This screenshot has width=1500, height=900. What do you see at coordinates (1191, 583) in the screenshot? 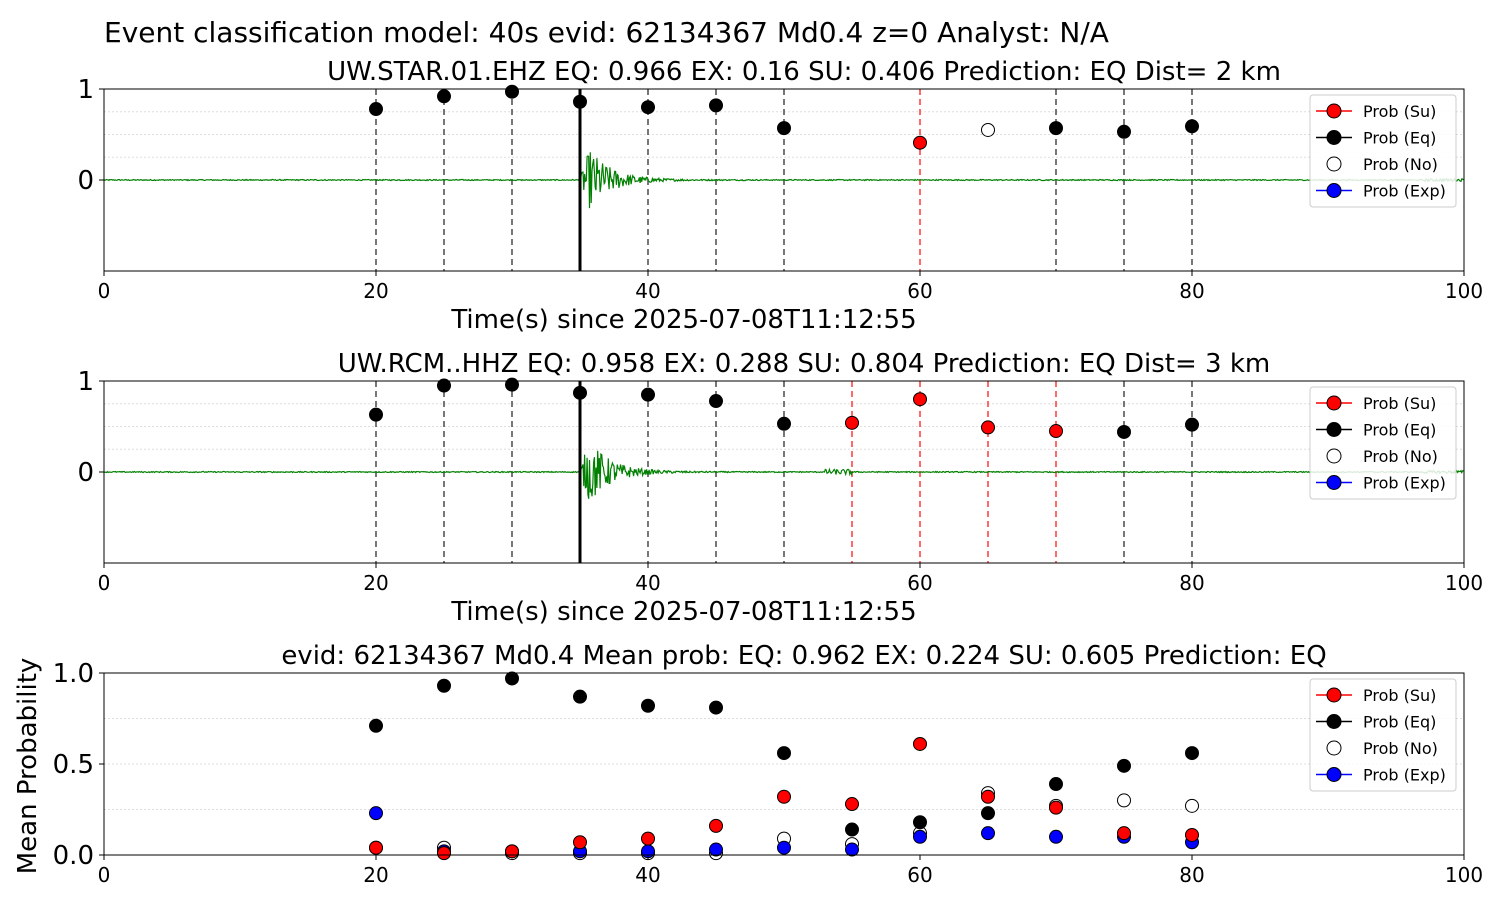
I see `x-tick-label: 80` at bounding box center [1191, 583].